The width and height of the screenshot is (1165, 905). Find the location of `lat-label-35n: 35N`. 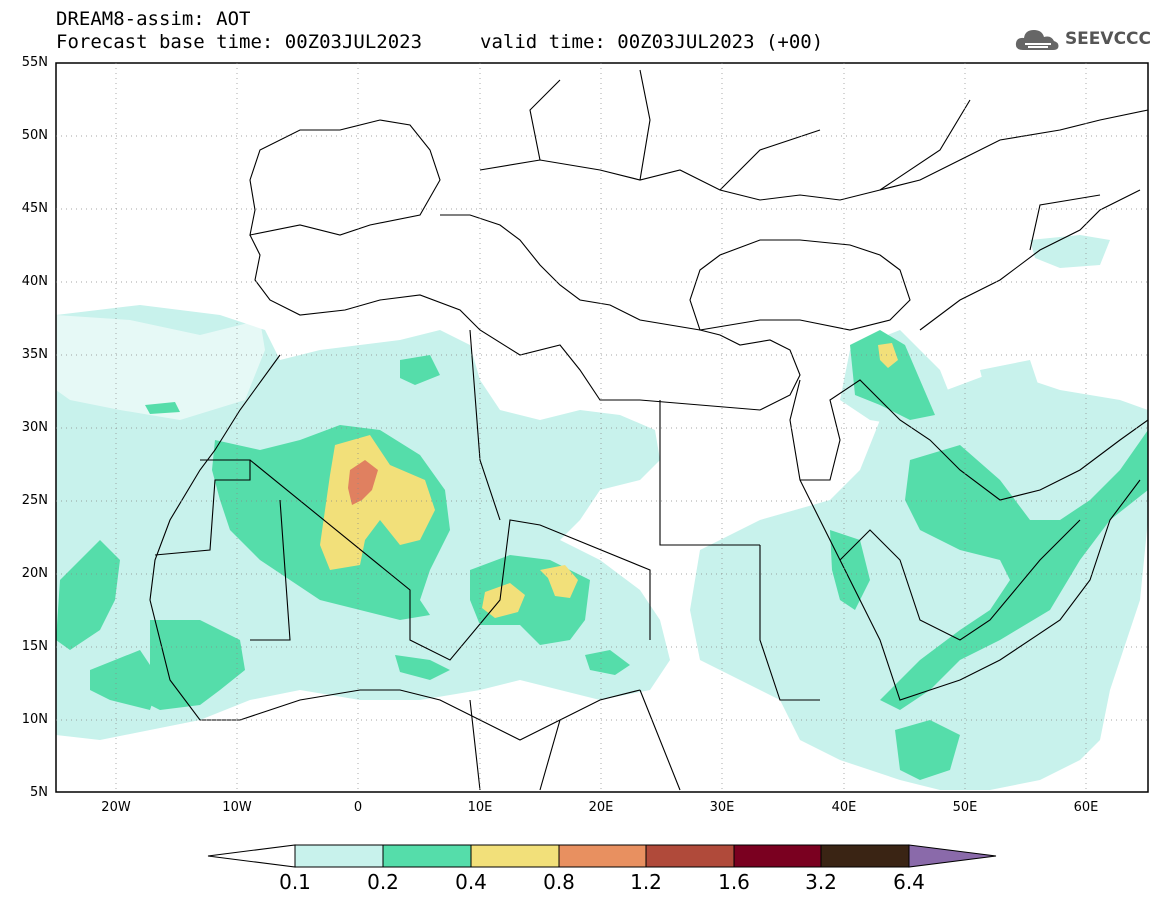

lat-label-35n: 35N is located at coordinates (34, 354).